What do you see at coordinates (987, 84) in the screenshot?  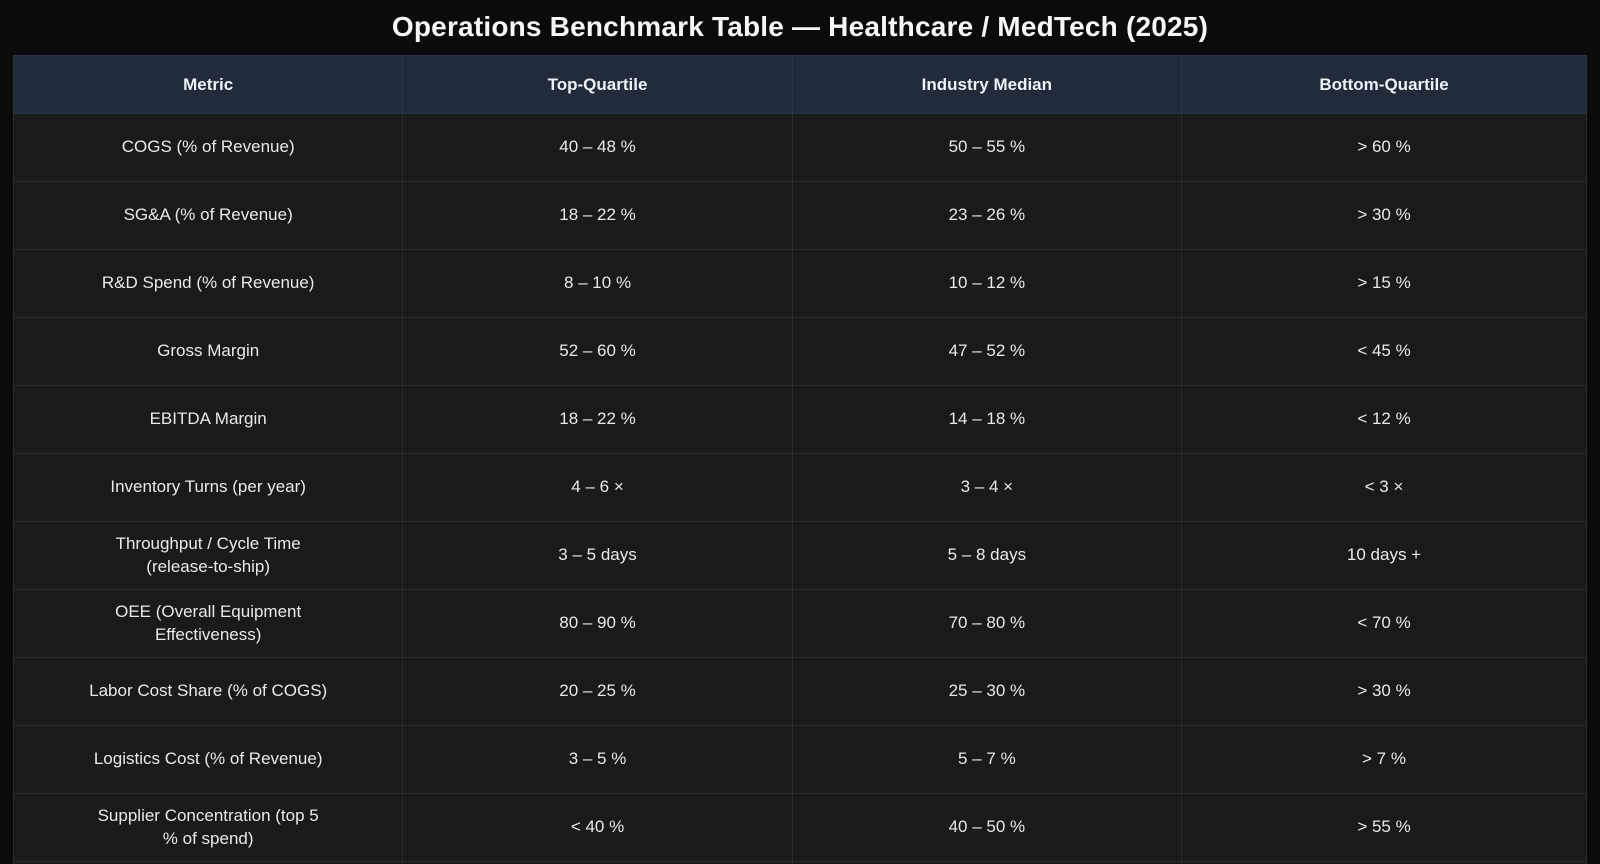 I see `column-header-industry-median: Industry Median` at bounding box center [987, 84].